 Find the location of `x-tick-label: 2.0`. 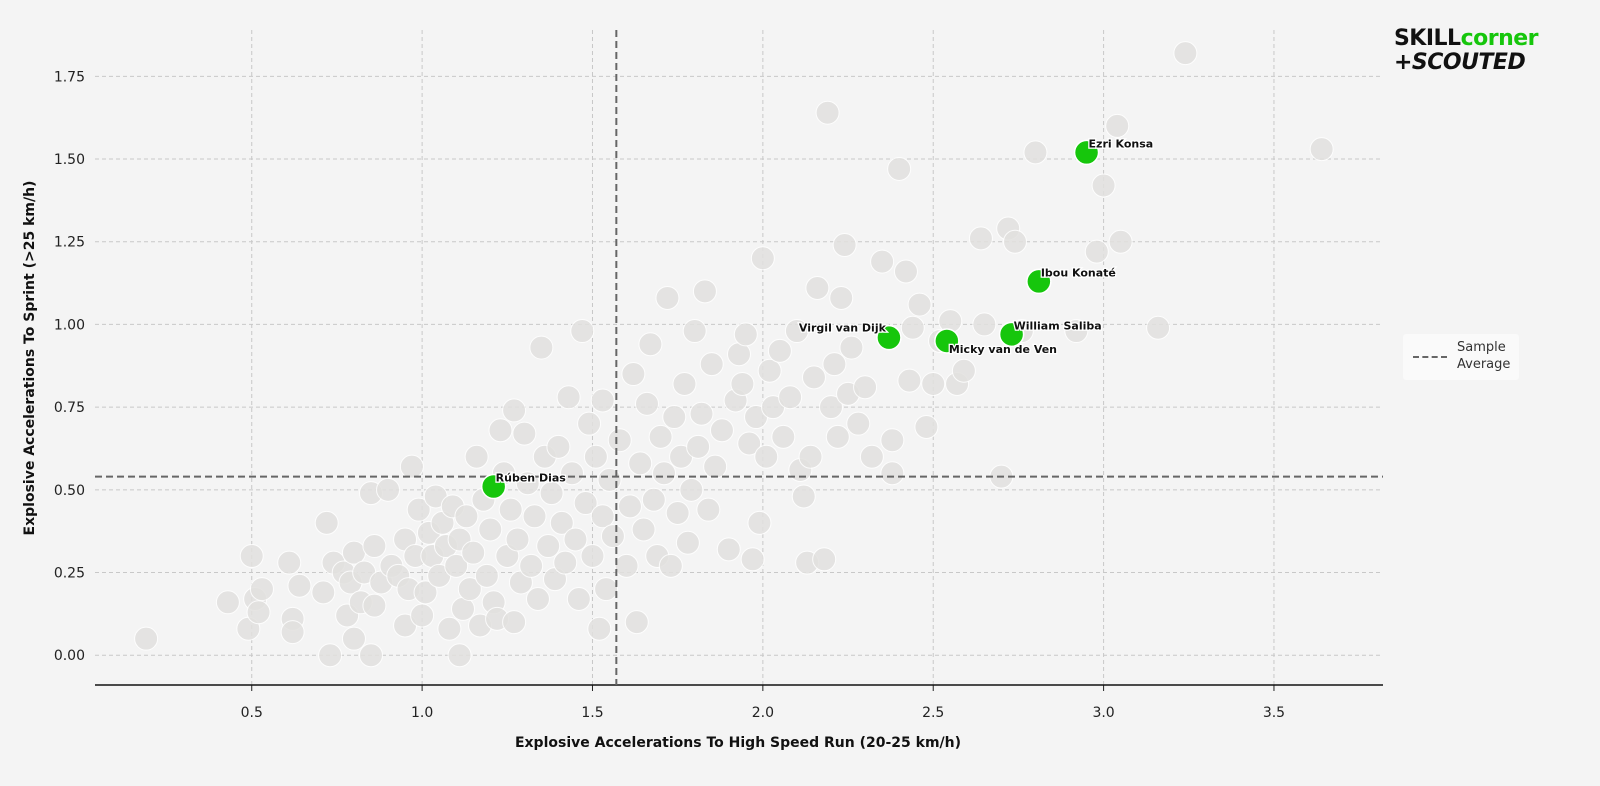

x-tick-label: 2.0 is located at coordinates (763, 713).